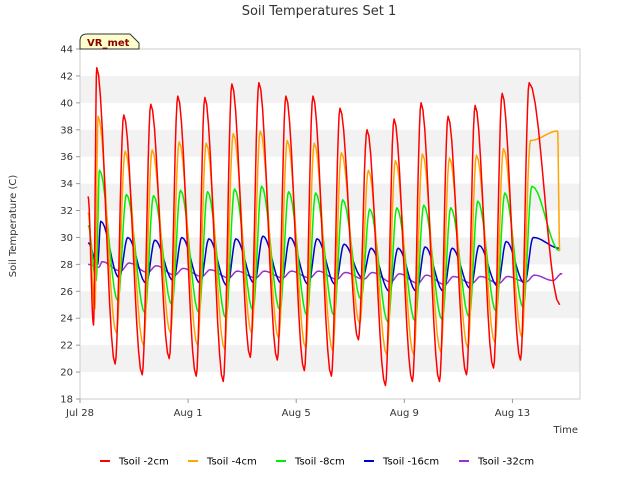  Describe the element at coordinates (66, 319) in the screenshot. I see `y-tick-label: 24` at that location.